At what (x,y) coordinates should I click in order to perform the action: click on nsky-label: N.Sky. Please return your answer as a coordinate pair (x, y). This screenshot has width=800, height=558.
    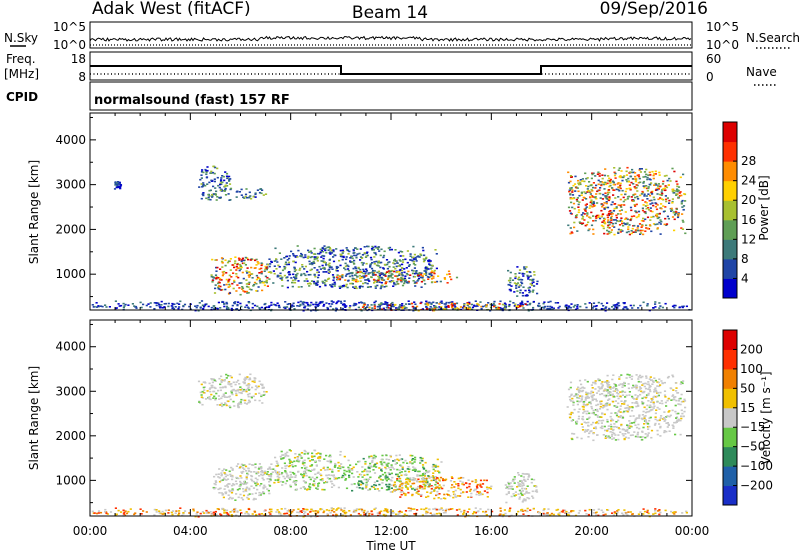
    Looking at the image, I should click on (21, 38).